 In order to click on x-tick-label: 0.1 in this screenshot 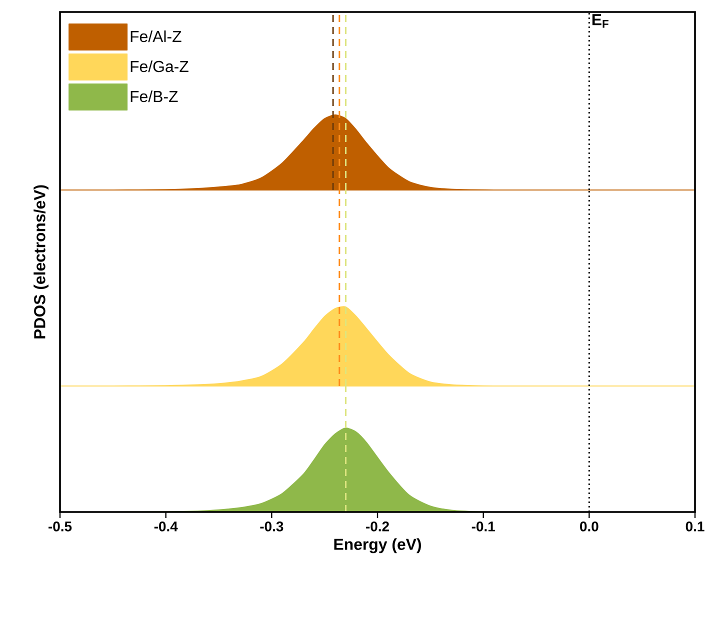, I will do `click(695, 526)`.